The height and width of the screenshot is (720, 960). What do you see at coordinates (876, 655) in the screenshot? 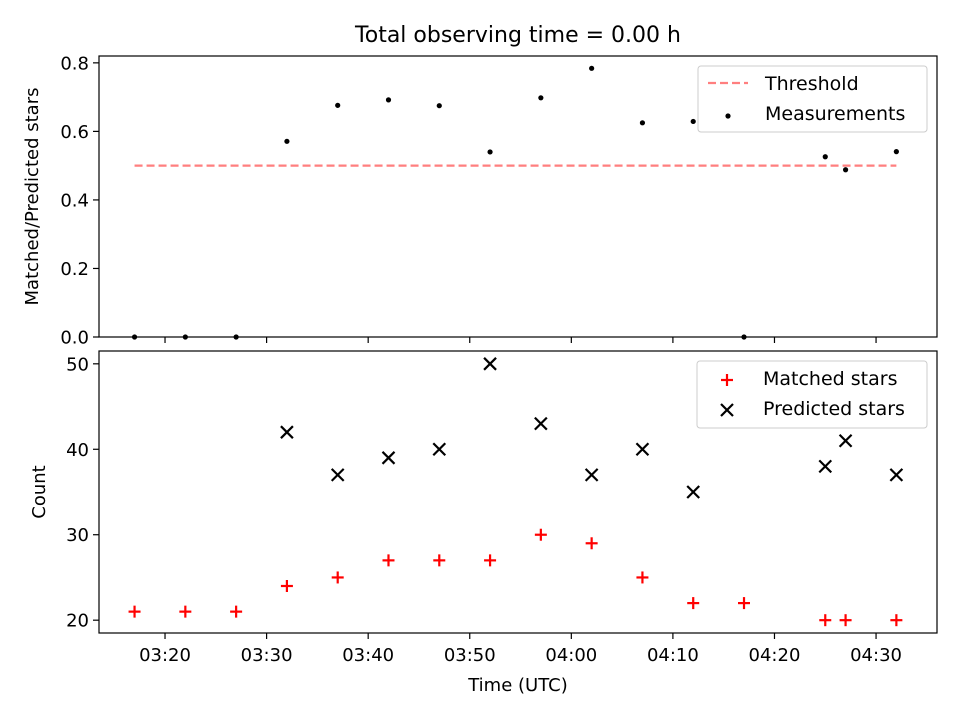
I see `bottom-x-tick-label: 04:30` at bounding box center [876, 655].